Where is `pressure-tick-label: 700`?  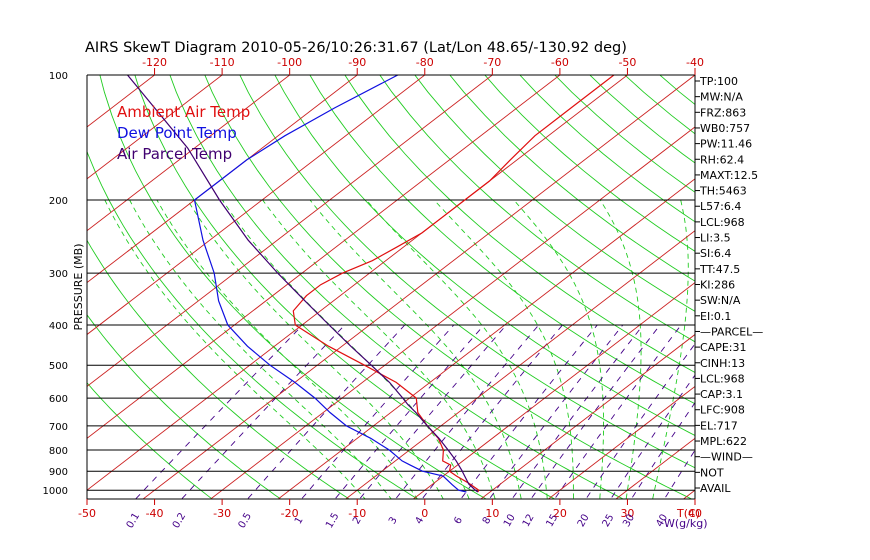
pressure-tick-label: 700 is located at coordinates (58, 427).